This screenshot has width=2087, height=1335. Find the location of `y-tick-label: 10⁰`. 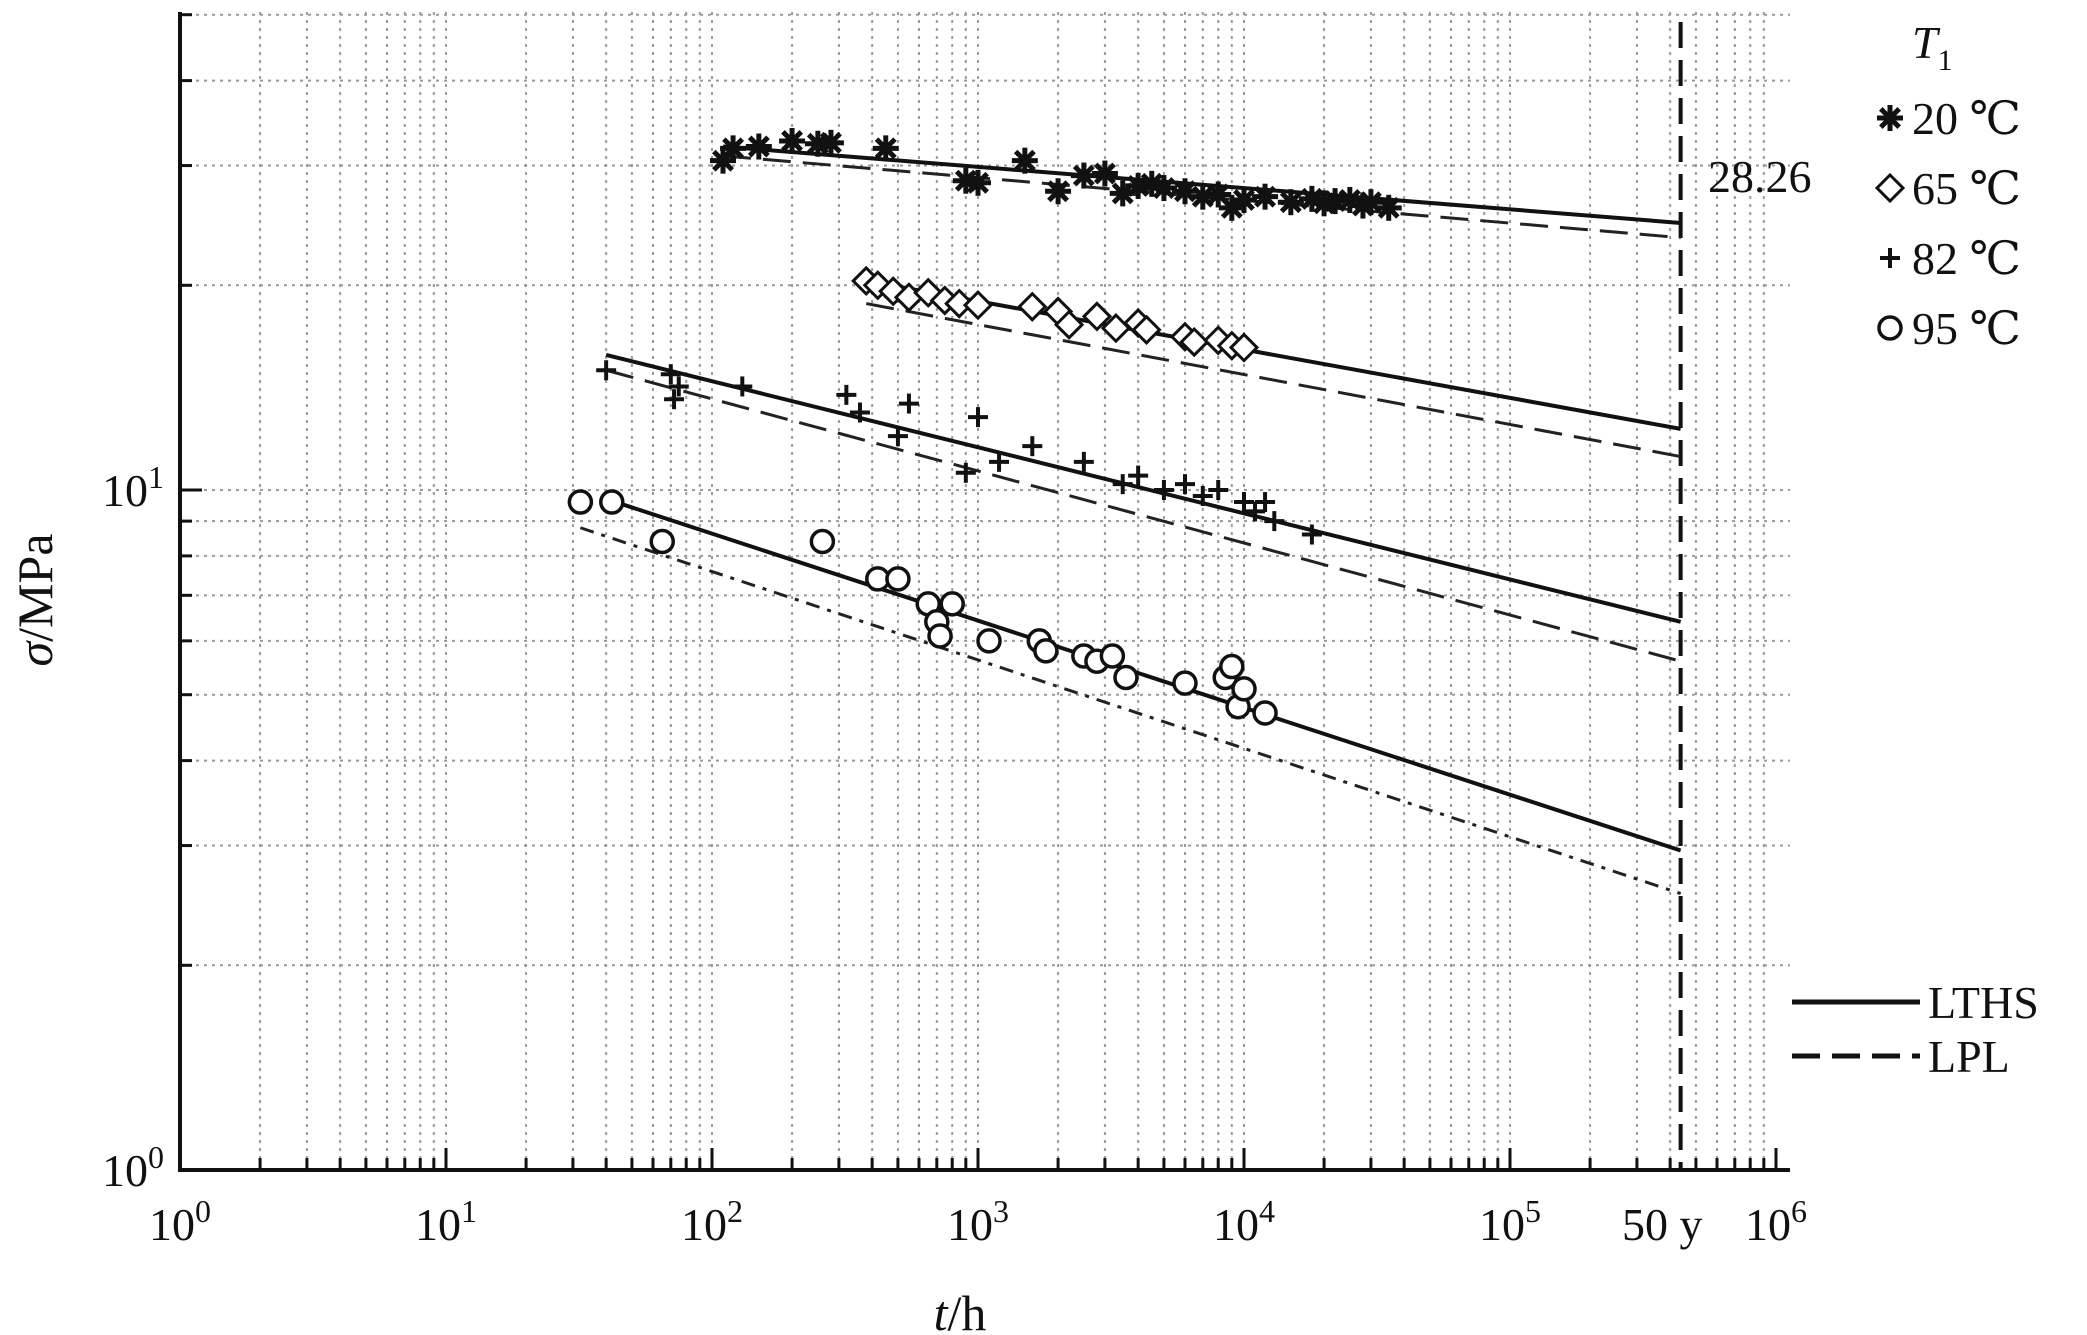

y-tick-label: 10⁰ is located at coordinates (133, 1167).